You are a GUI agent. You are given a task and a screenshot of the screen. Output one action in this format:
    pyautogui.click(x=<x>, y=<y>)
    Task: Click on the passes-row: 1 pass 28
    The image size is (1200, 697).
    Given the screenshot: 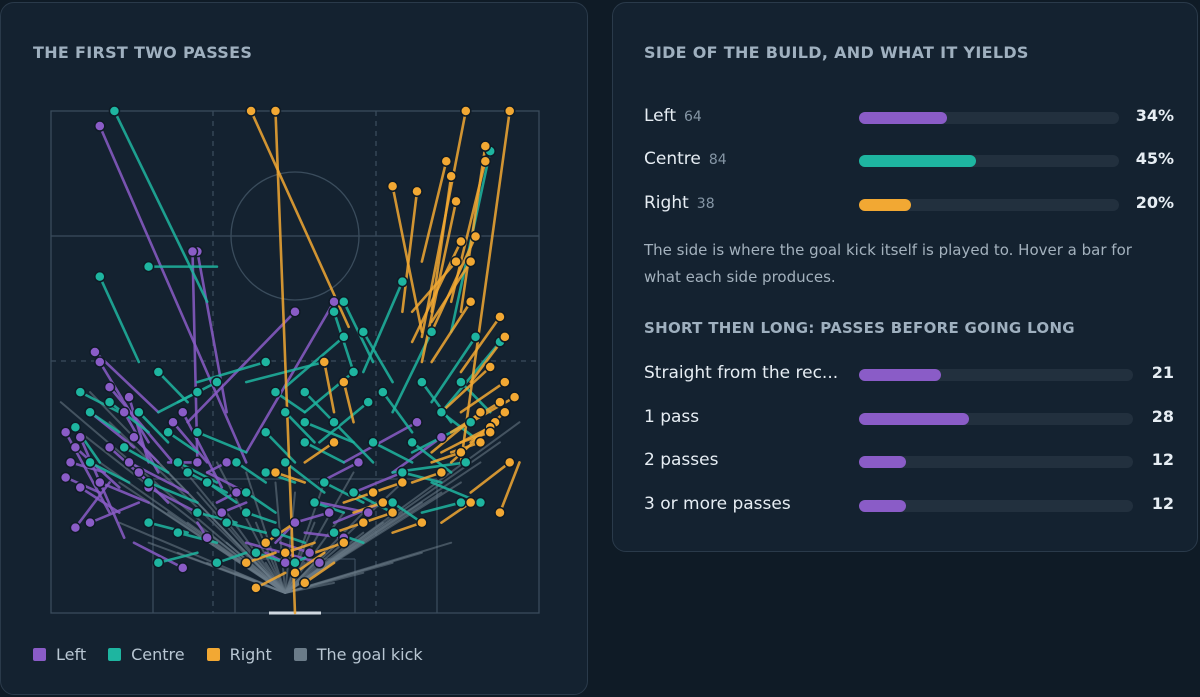 What is the action you would take?
    pyautogui.click(x=909, y=418)
    